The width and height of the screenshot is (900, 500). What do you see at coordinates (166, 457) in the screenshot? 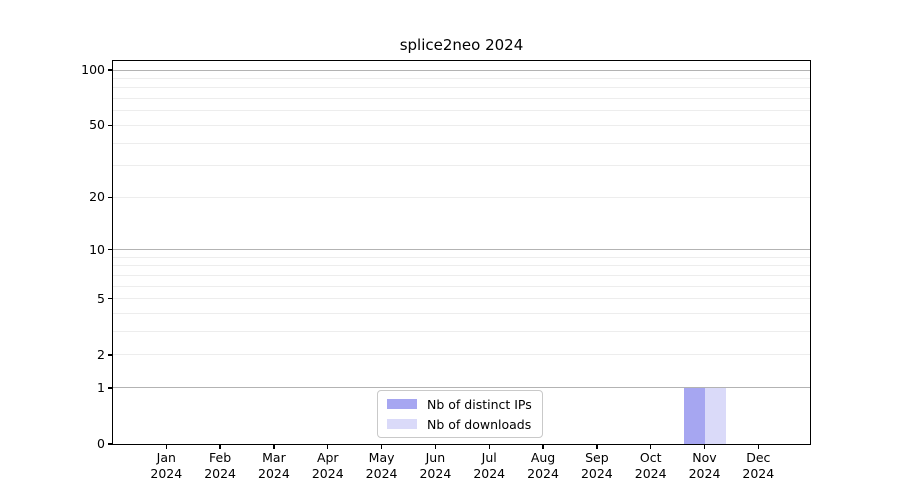
I see `x-tick-month: Jan` at bounding box center [166, 457].